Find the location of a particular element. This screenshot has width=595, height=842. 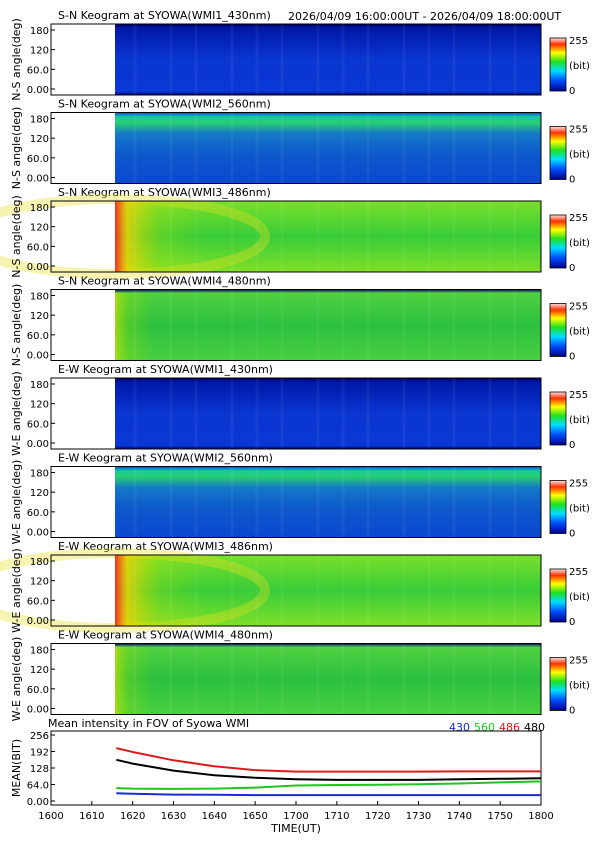

keogram-title: E-W Keogram at SYOWA(WMI3_486nm) is located at coordinates (165, 546).